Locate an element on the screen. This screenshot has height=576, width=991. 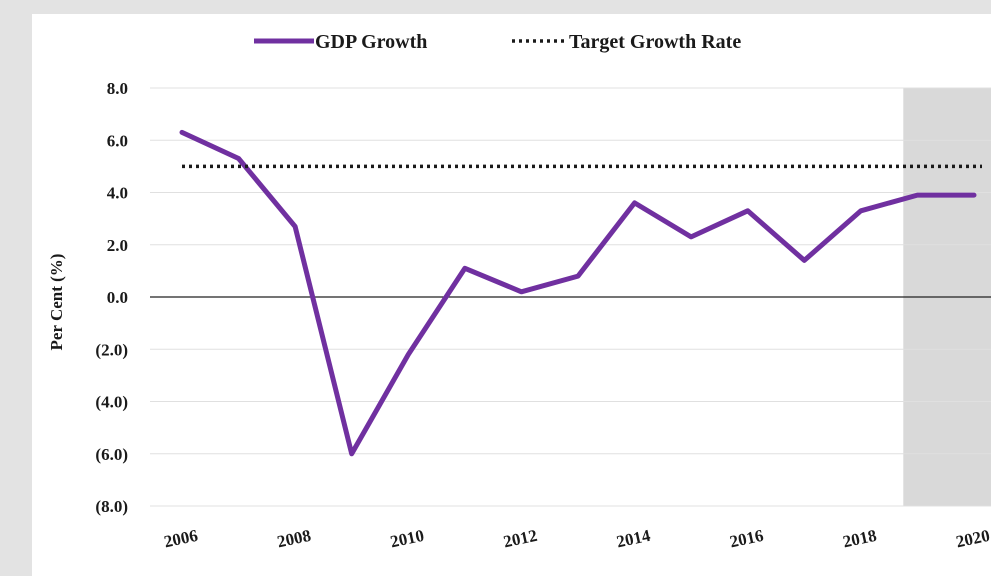
x-tick-label: 2012 is located at coordinates (520, 539).